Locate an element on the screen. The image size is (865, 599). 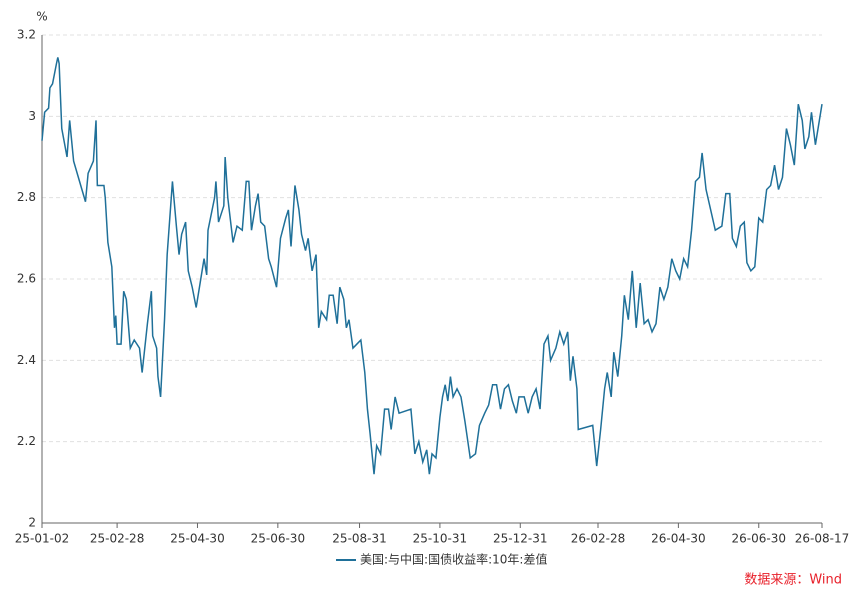
legend-label: 美国:与中国:国债收益率:10年:差值 is located at coordinates (453, 559).